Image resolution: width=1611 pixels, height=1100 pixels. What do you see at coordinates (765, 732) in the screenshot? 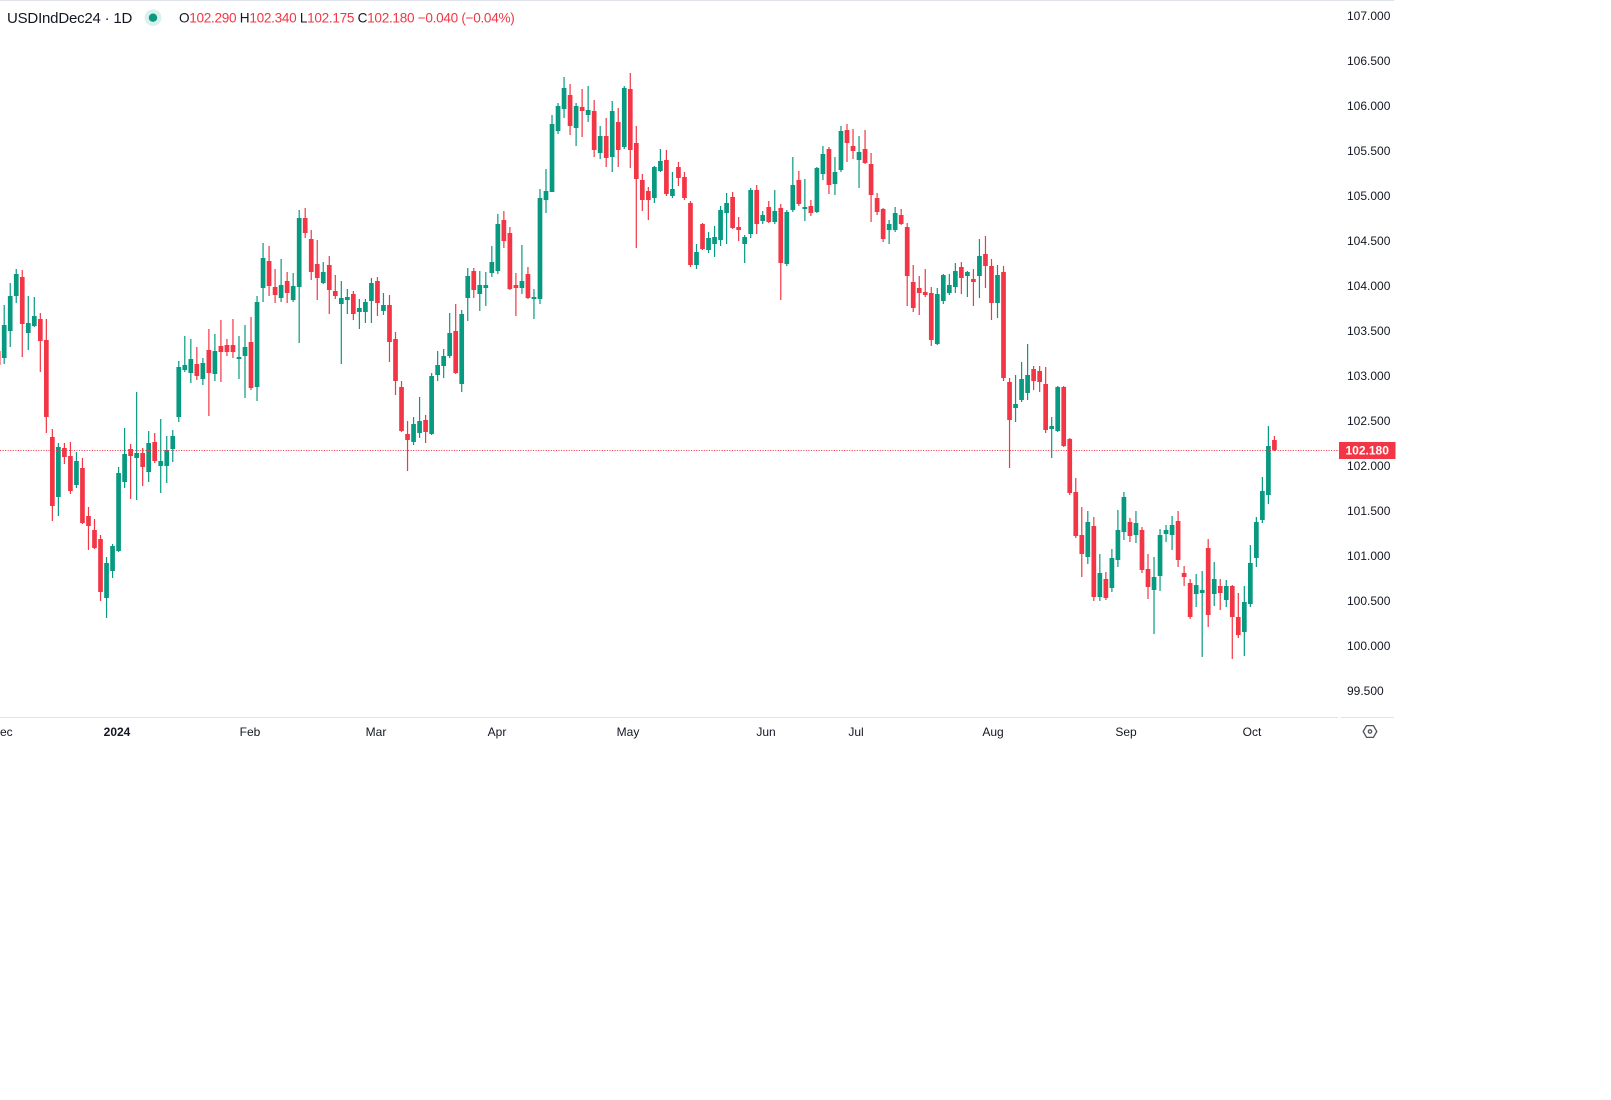
I see `svg-text: Jun` at bounding box center [765, 732].